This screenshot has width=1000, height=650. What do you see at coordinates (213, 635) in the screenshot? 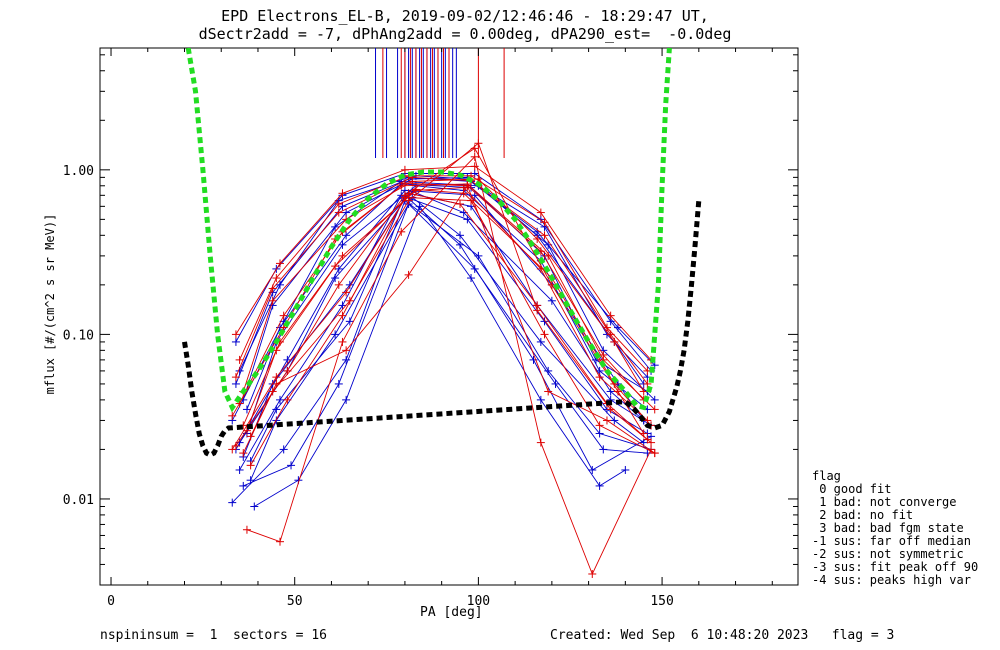
I see `footer-left: nspininsum = 1 sectors = 16` at bounding box center [213, 635].